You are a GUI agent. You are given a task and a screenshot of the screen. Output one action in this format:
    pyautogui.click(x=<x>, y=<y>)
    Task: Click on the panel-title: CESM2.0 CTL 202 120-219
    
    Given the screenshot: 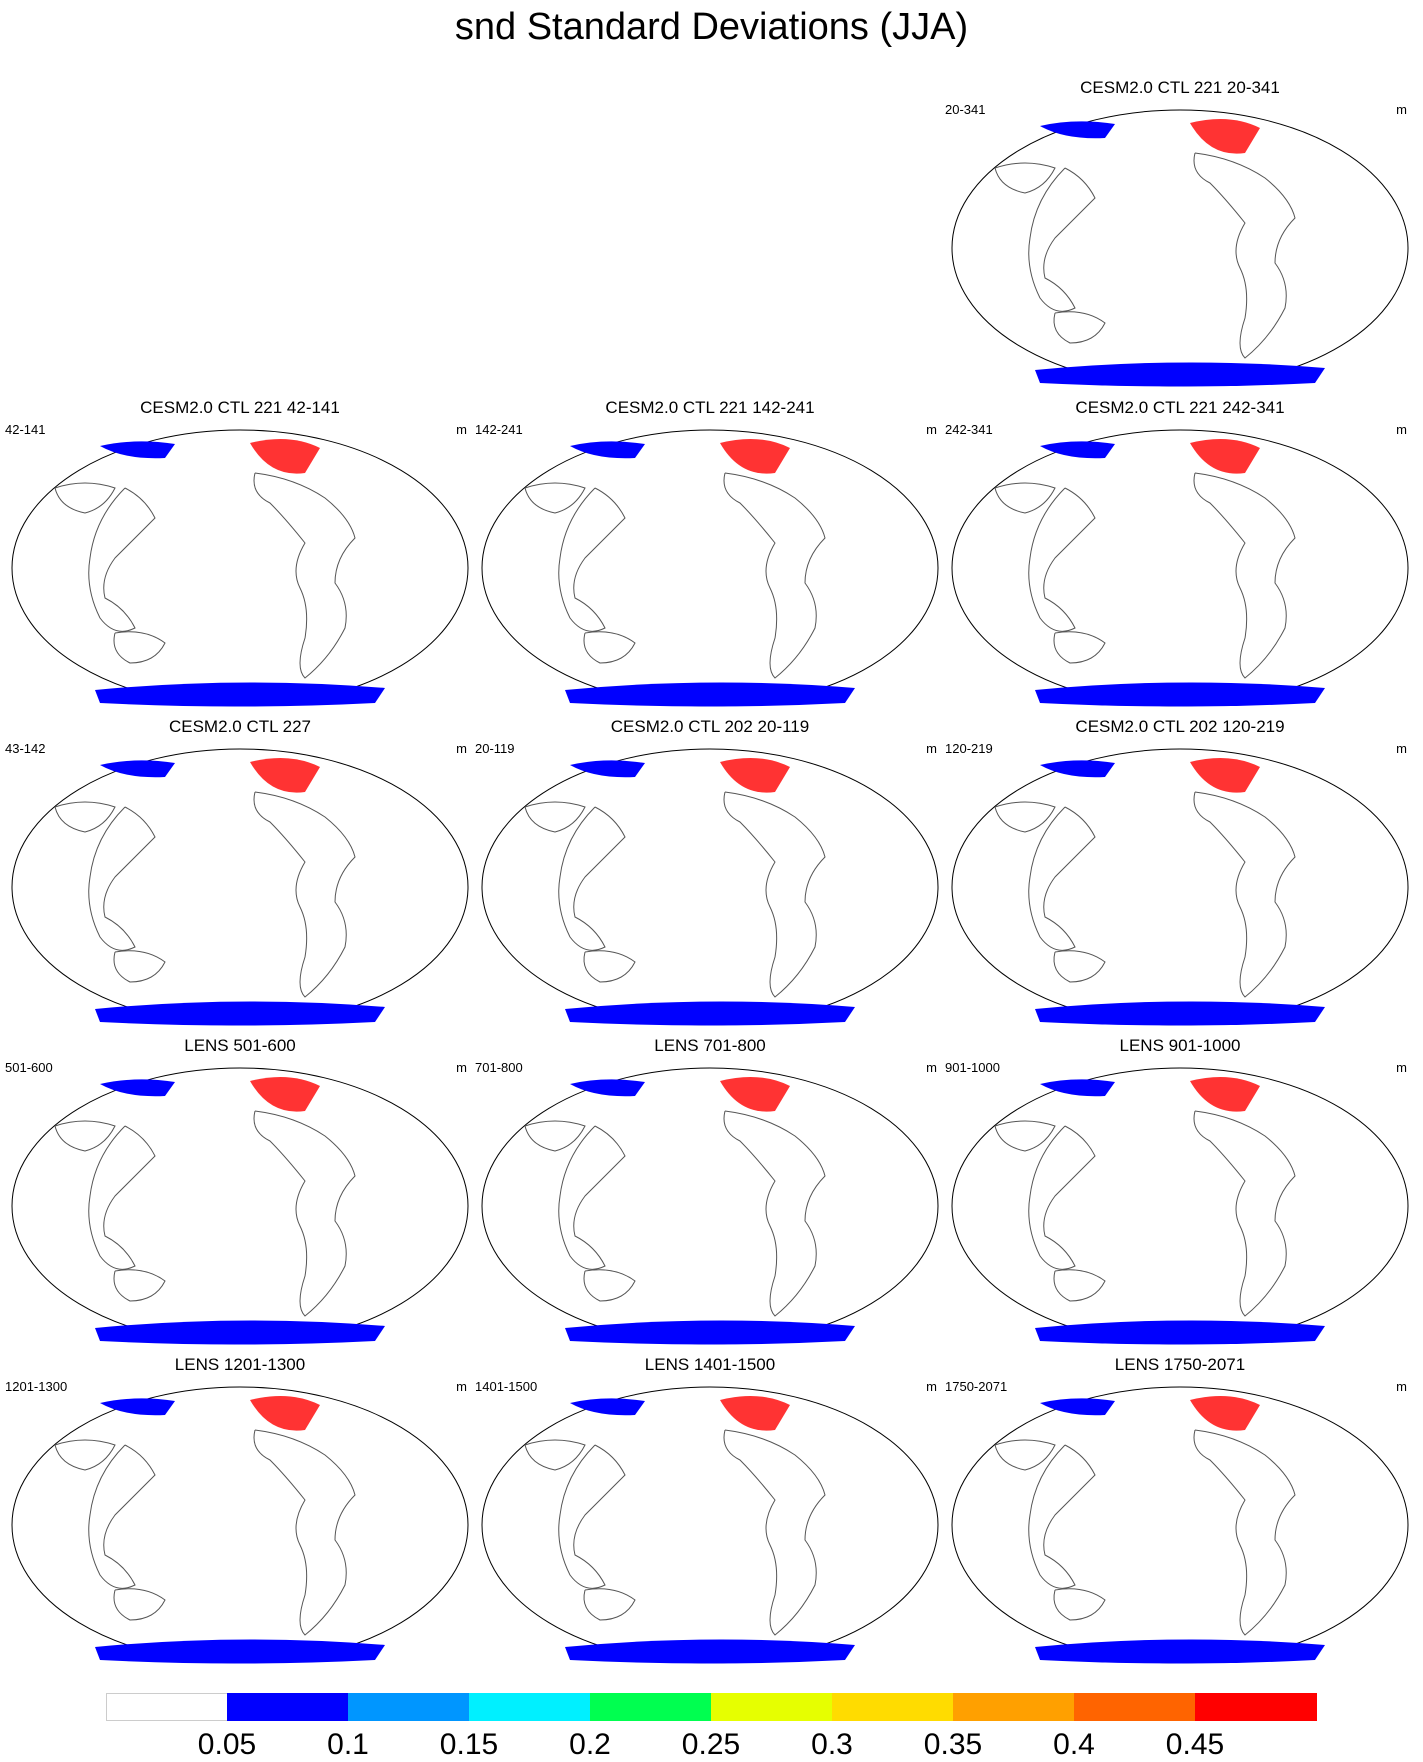 What is the action you would take?
    pyautogui.click(x=1180, y=726)
    